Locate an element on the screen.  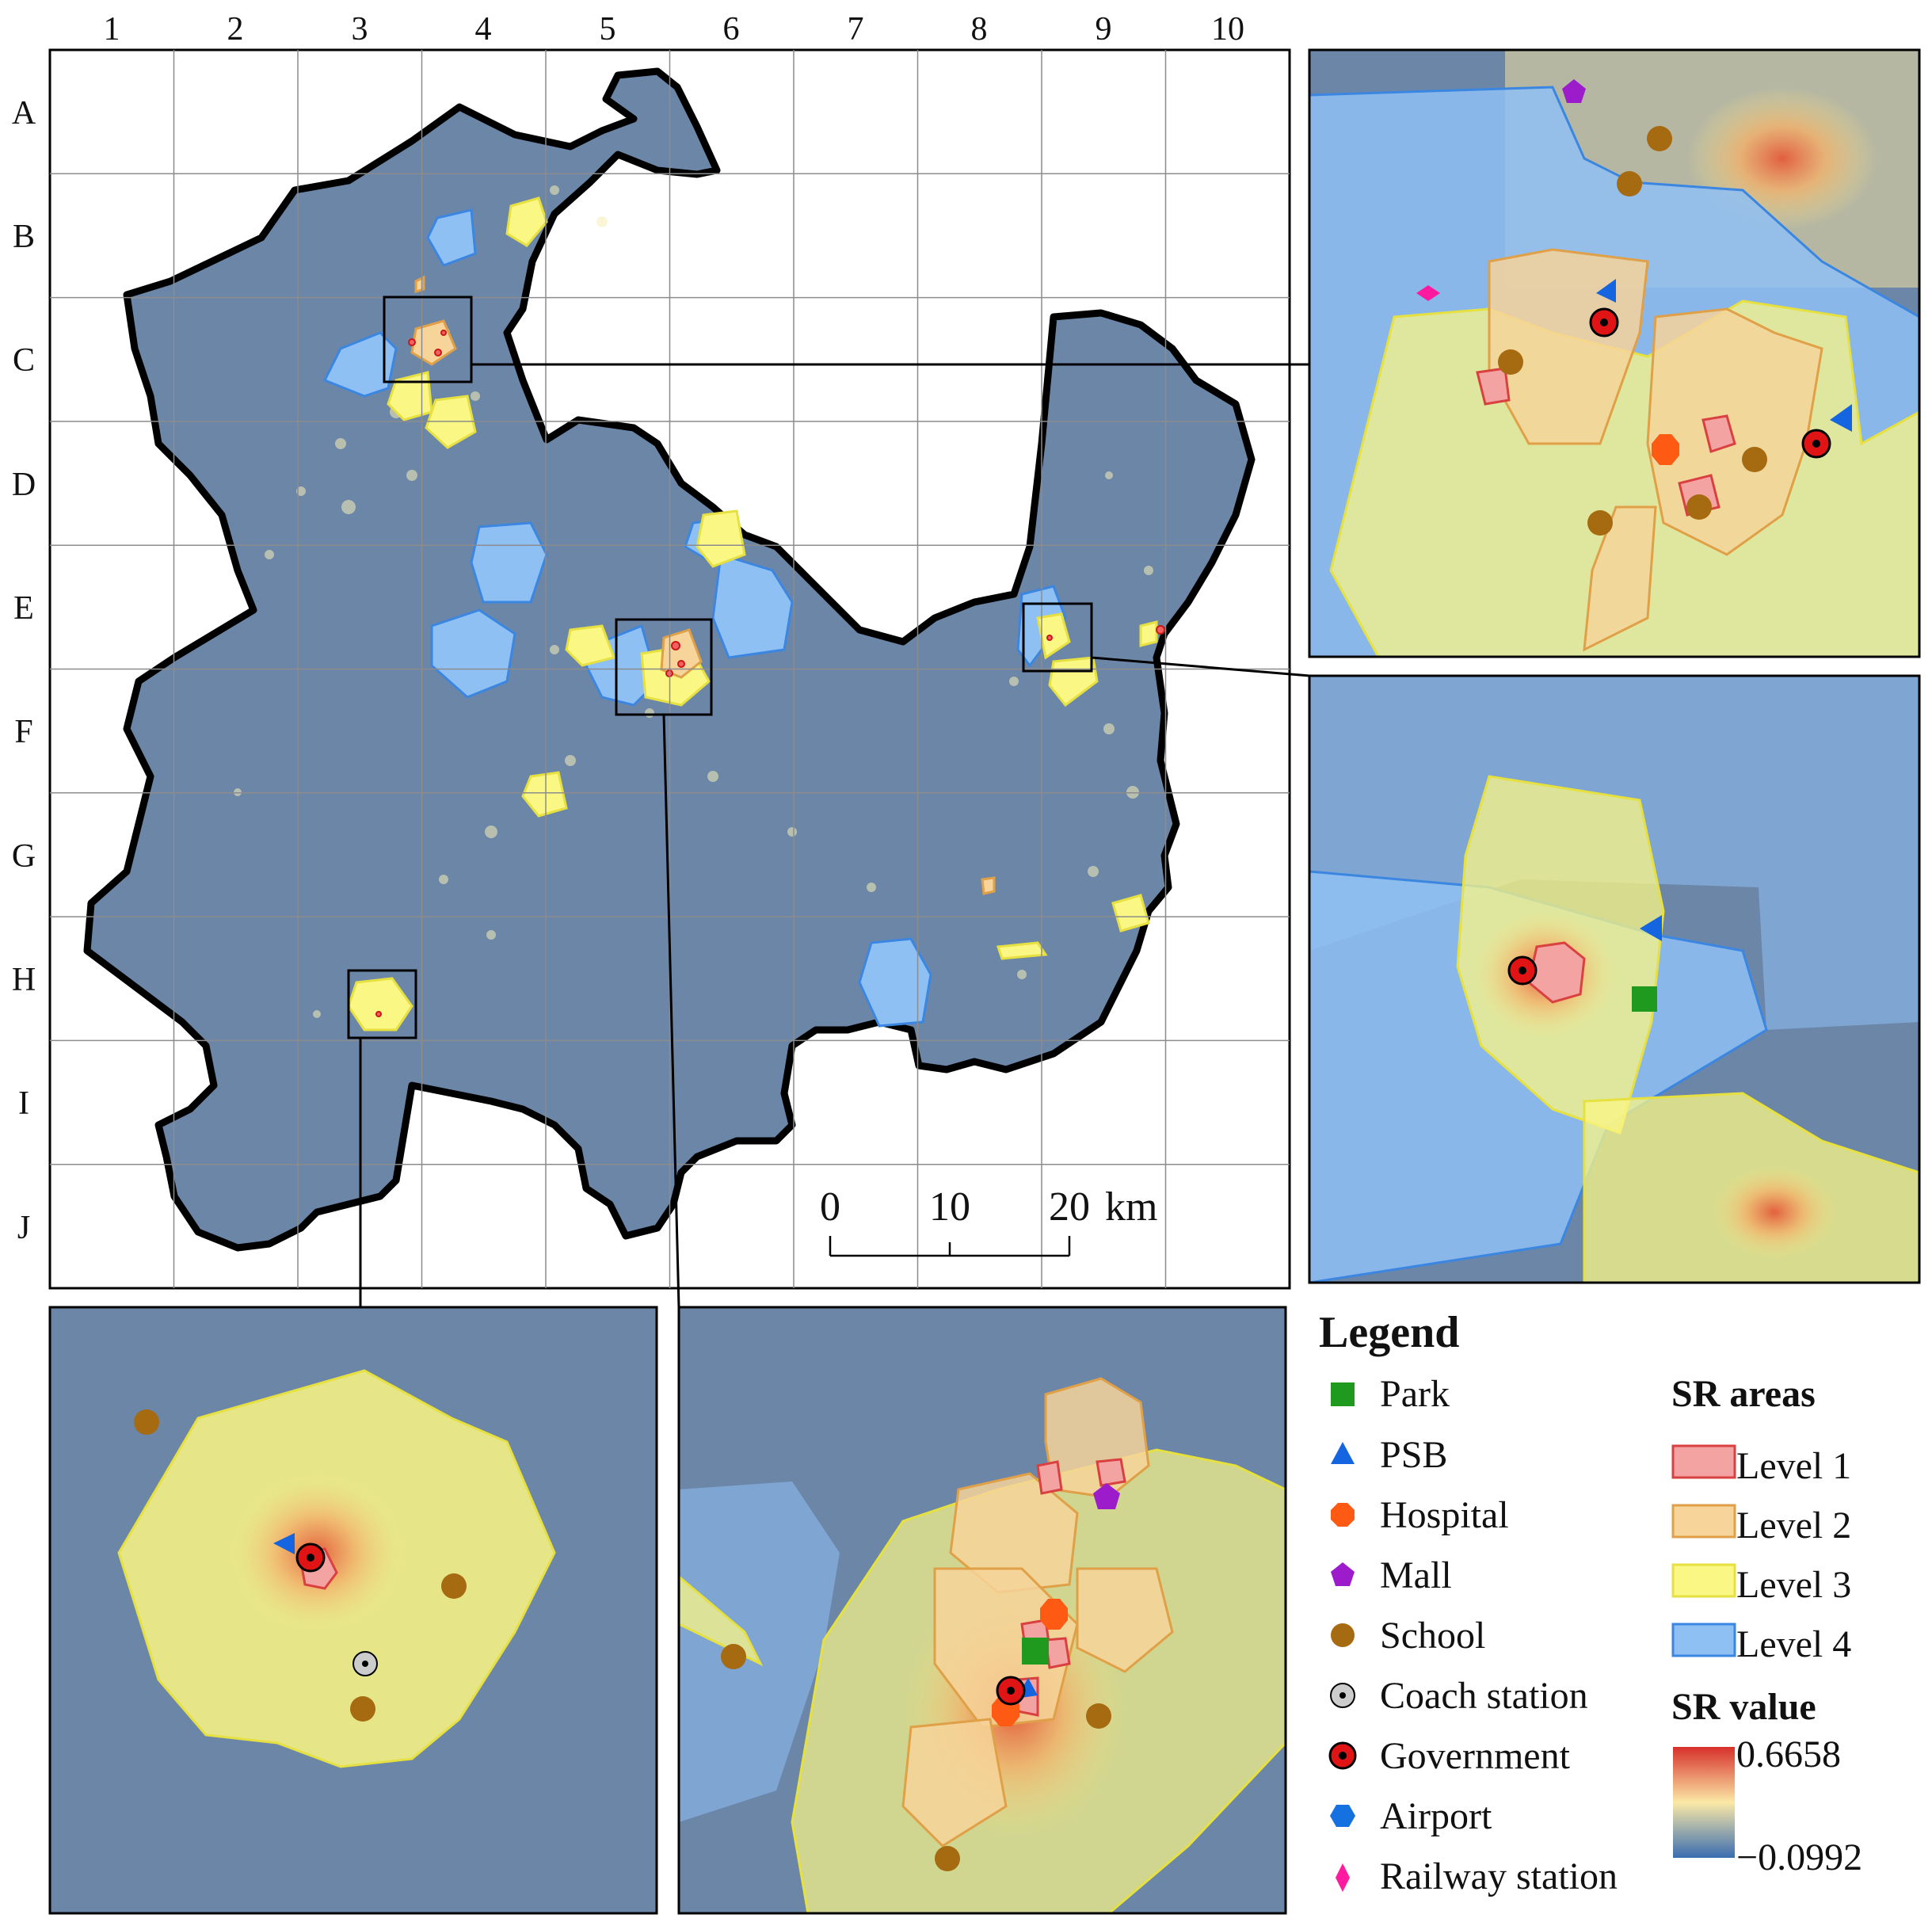
legend-item-coach-station: Coach station is located at coordinates (1484, 1696).